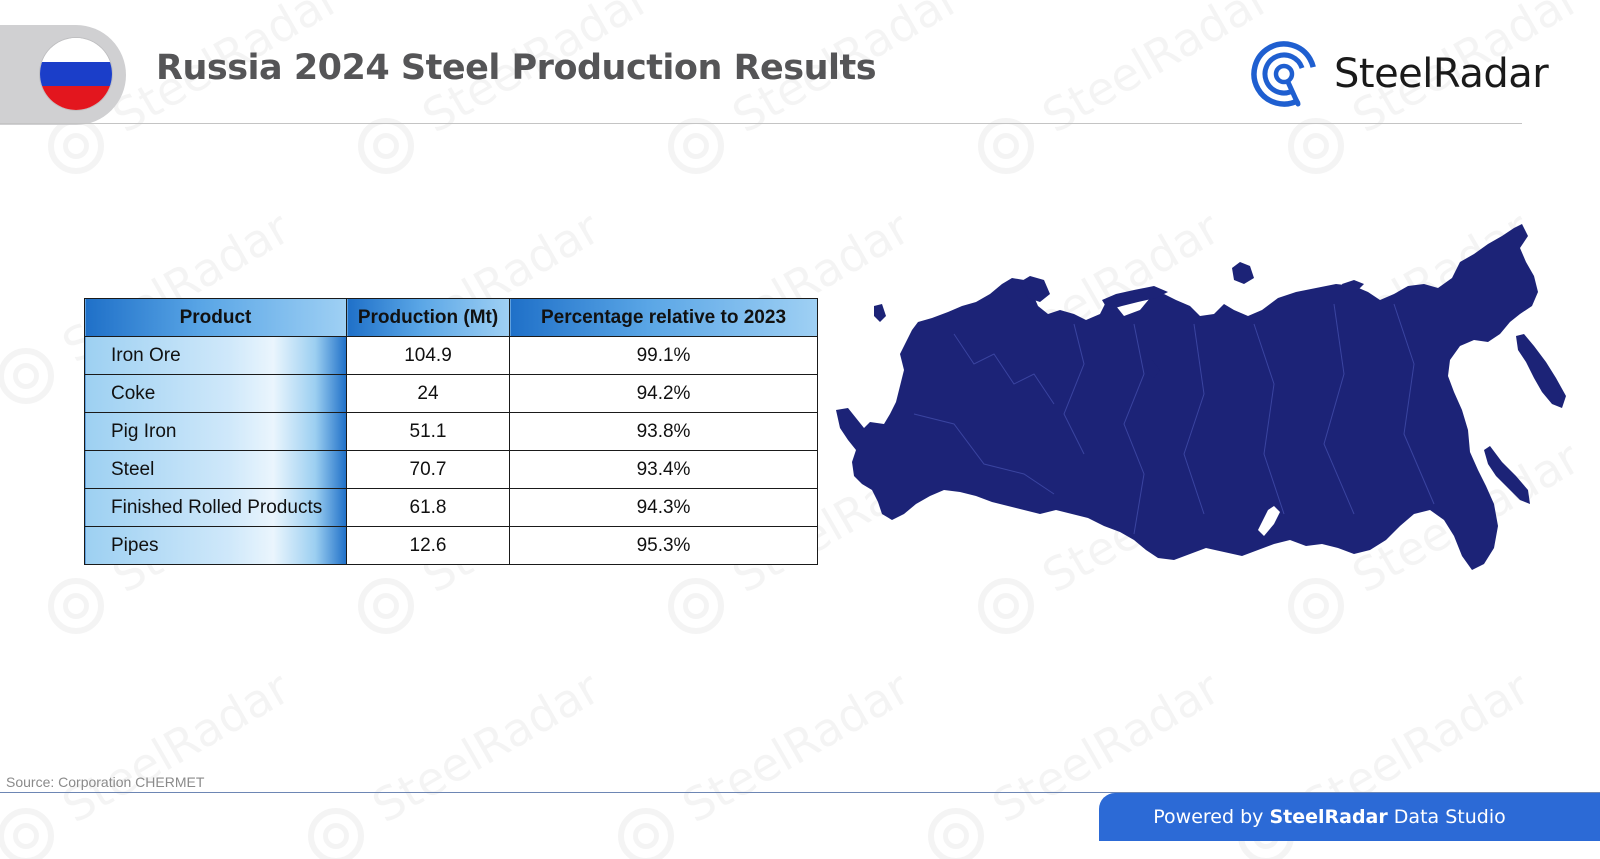  I want to click on source-note: Source: Corporation CHERMET, so click(105, 782).